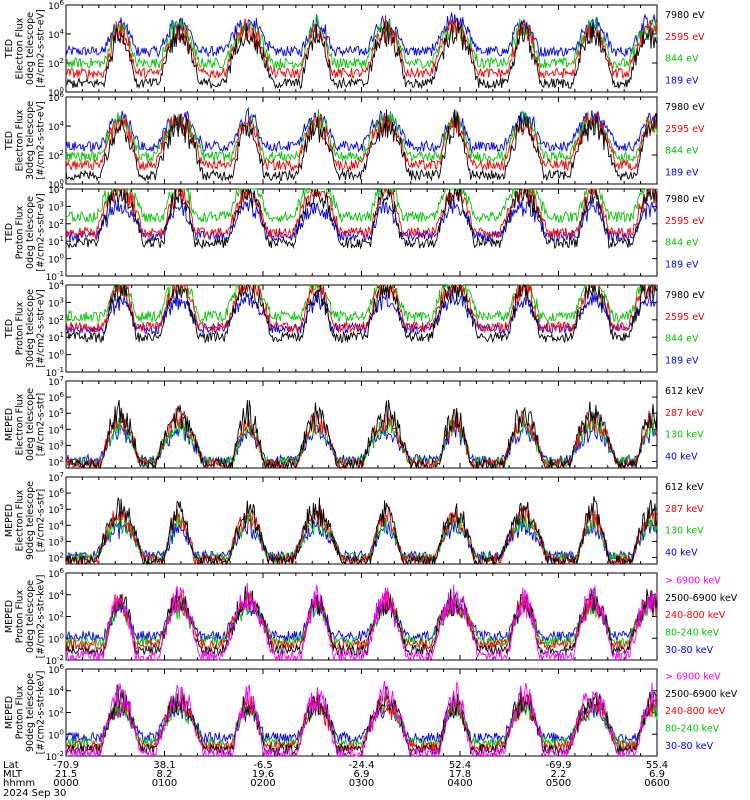 Image resolution: width=750 pixels, height=800 pixels. I want to click on x-tick-label: -70.9, so click(66, 765).